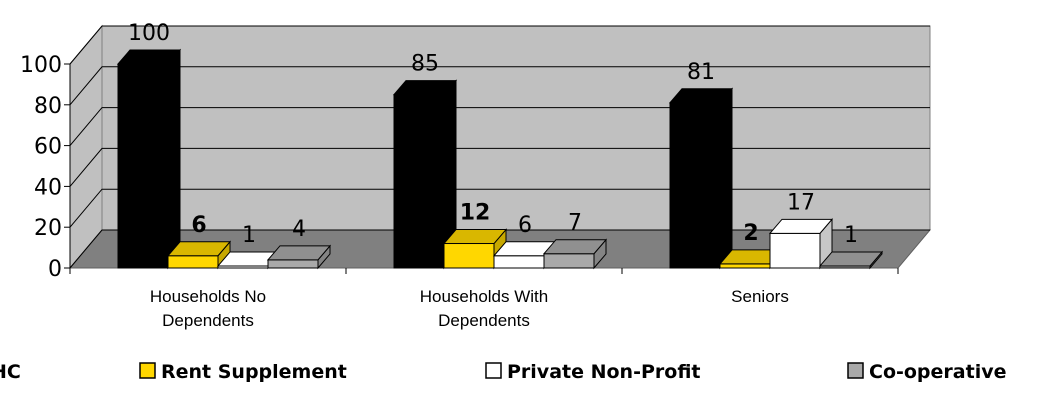 This screenshot has height=397, width=1041. What do you see at coordinates (48, 187) in the screenshot?
I see `y-tick-label: 40` at bounding box center [48, 187].